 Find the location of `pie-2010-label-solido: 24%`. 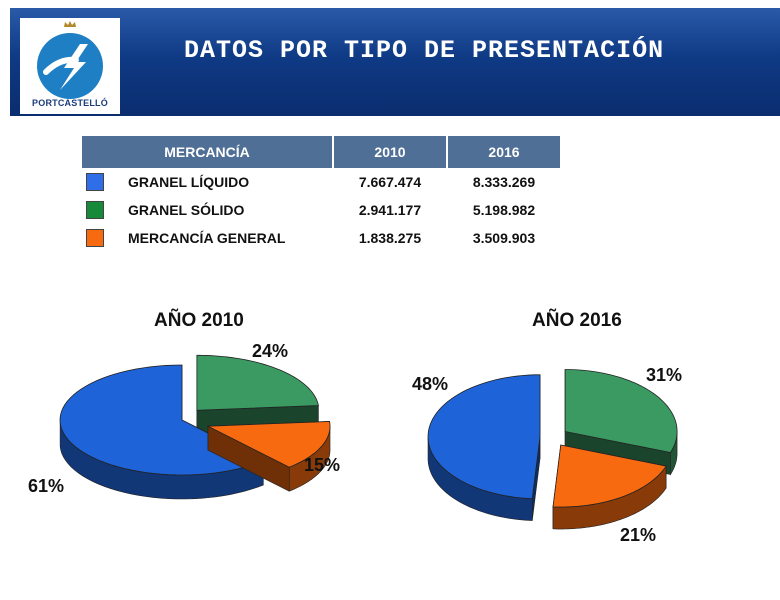

pie-2010-label-solido: 24% is located at coordinates (270, 351).